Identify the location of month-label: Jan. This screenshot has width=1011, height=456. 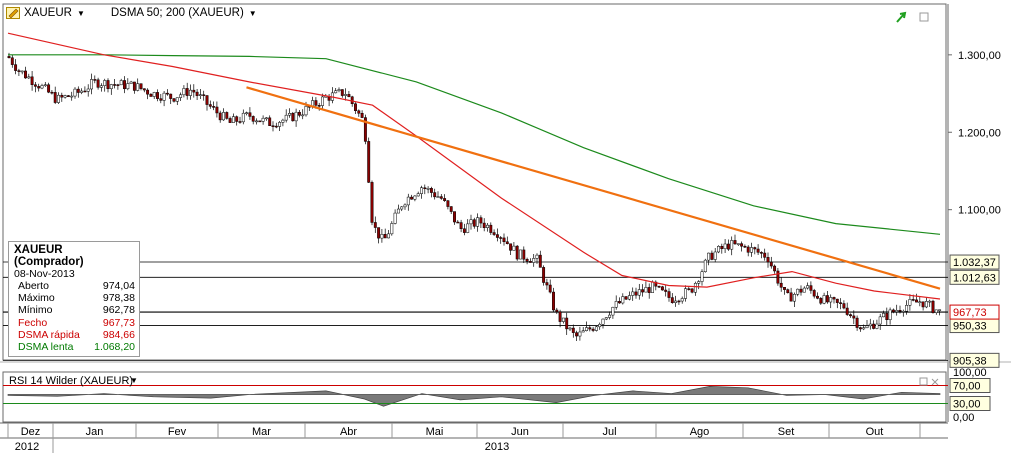
(95, 432).